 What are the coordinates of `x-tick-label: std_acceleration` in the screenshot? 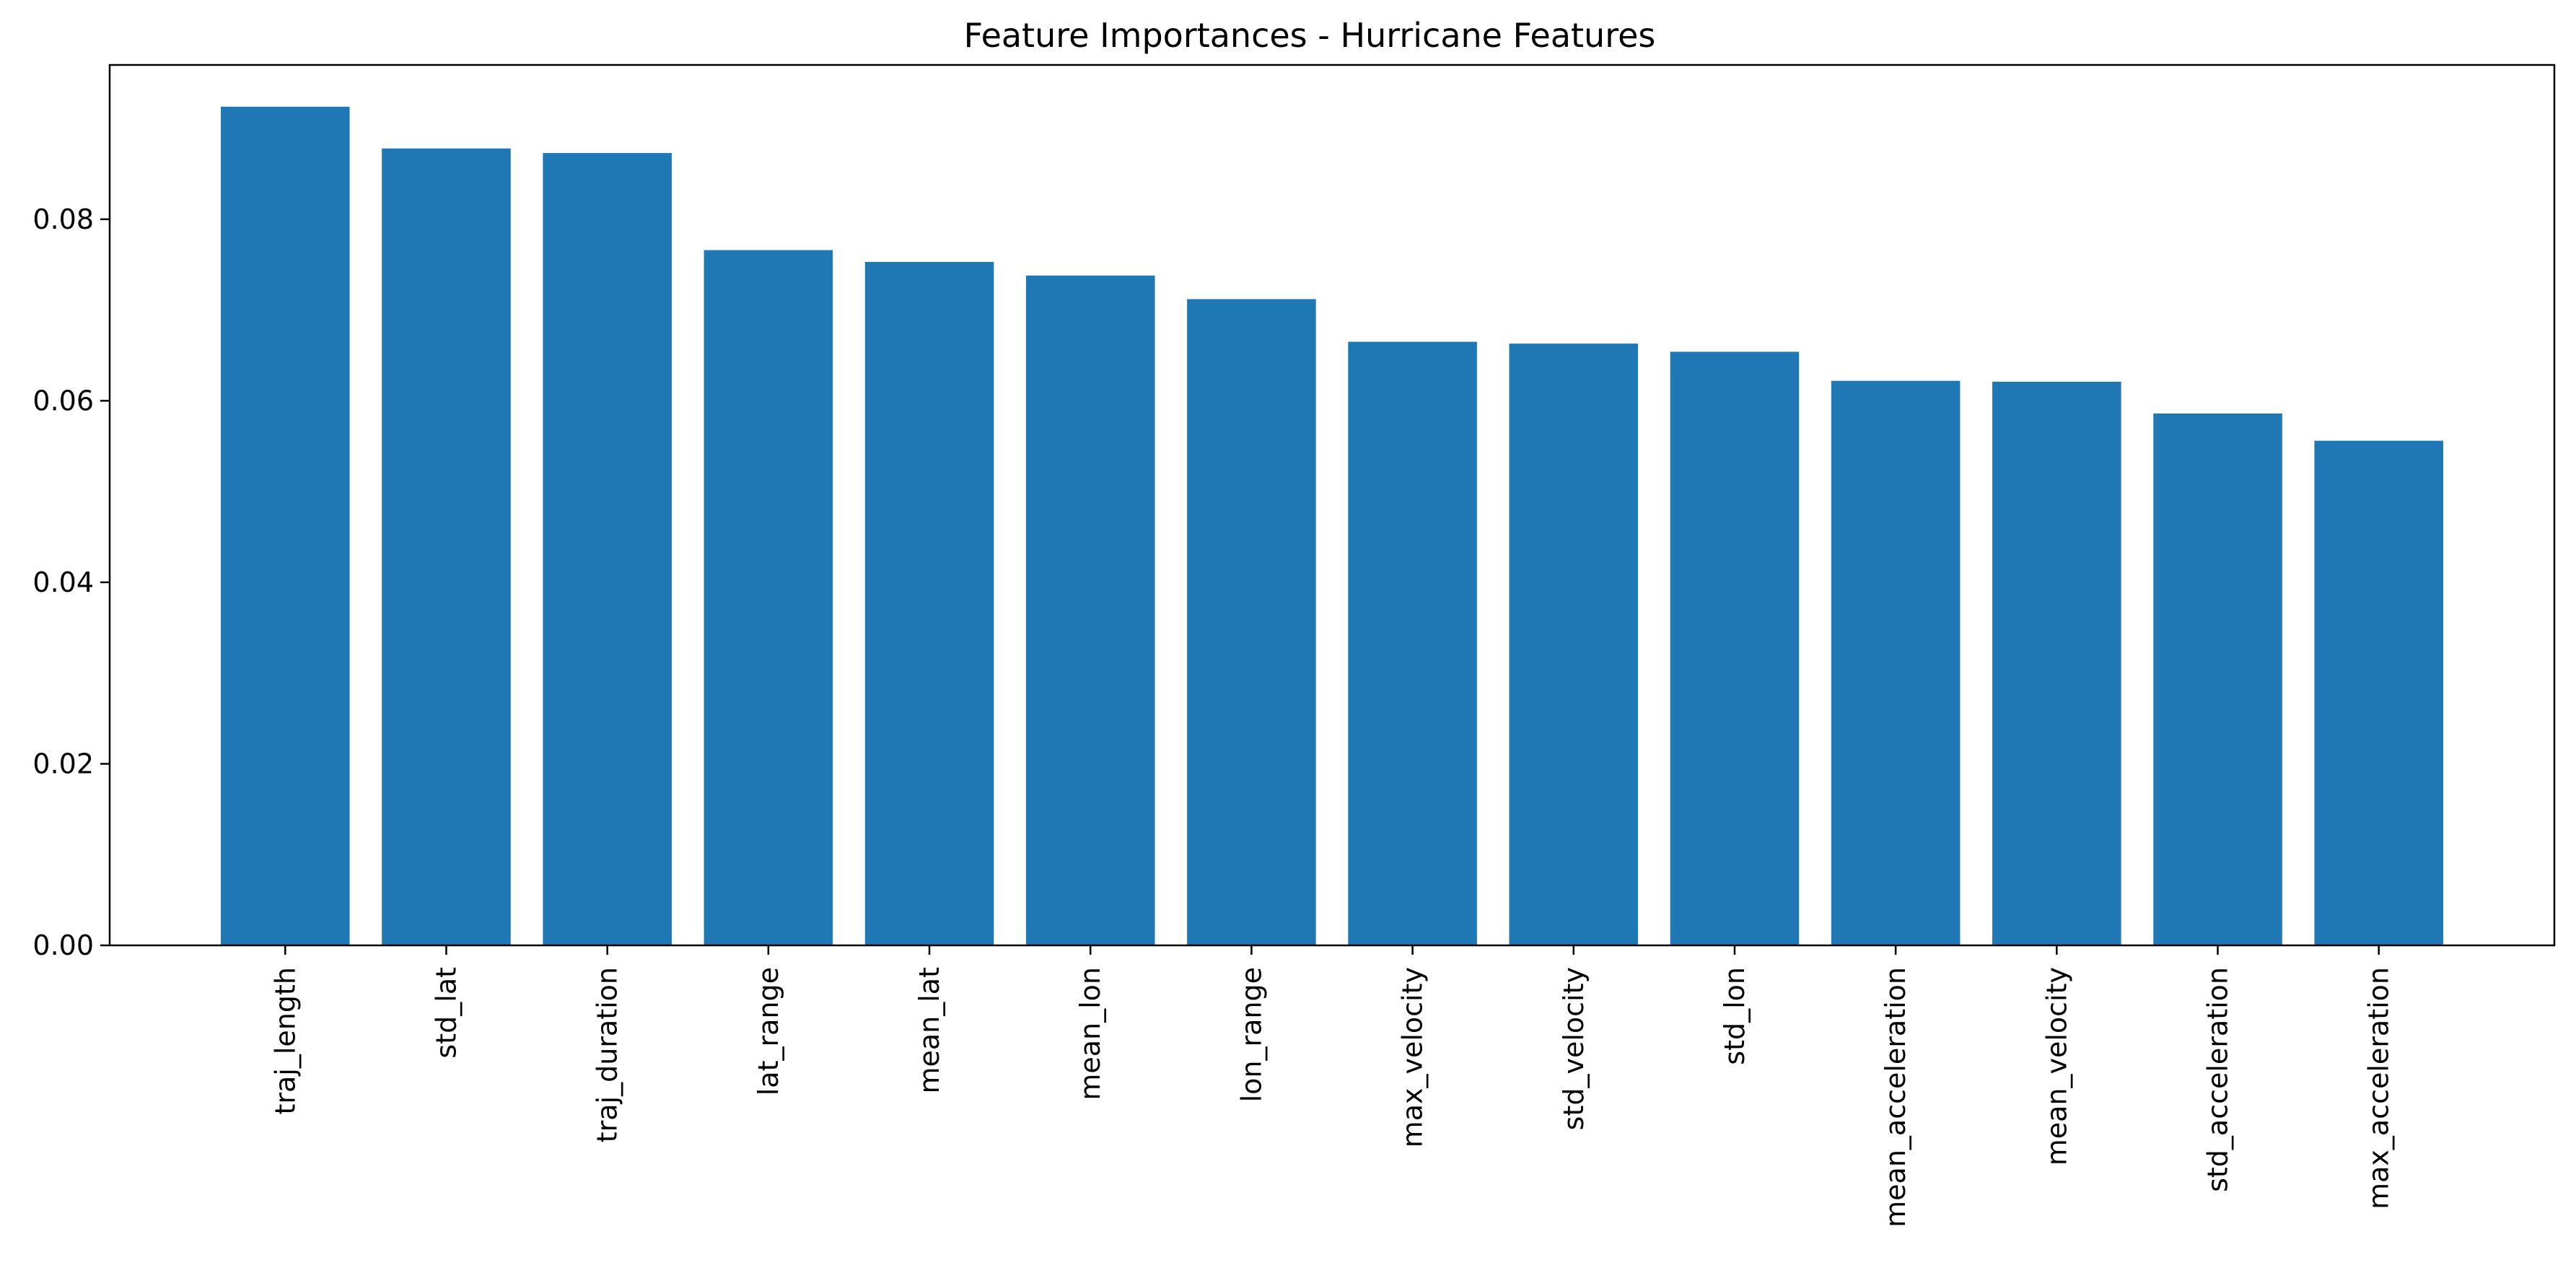 It's located at (2218, 1079).